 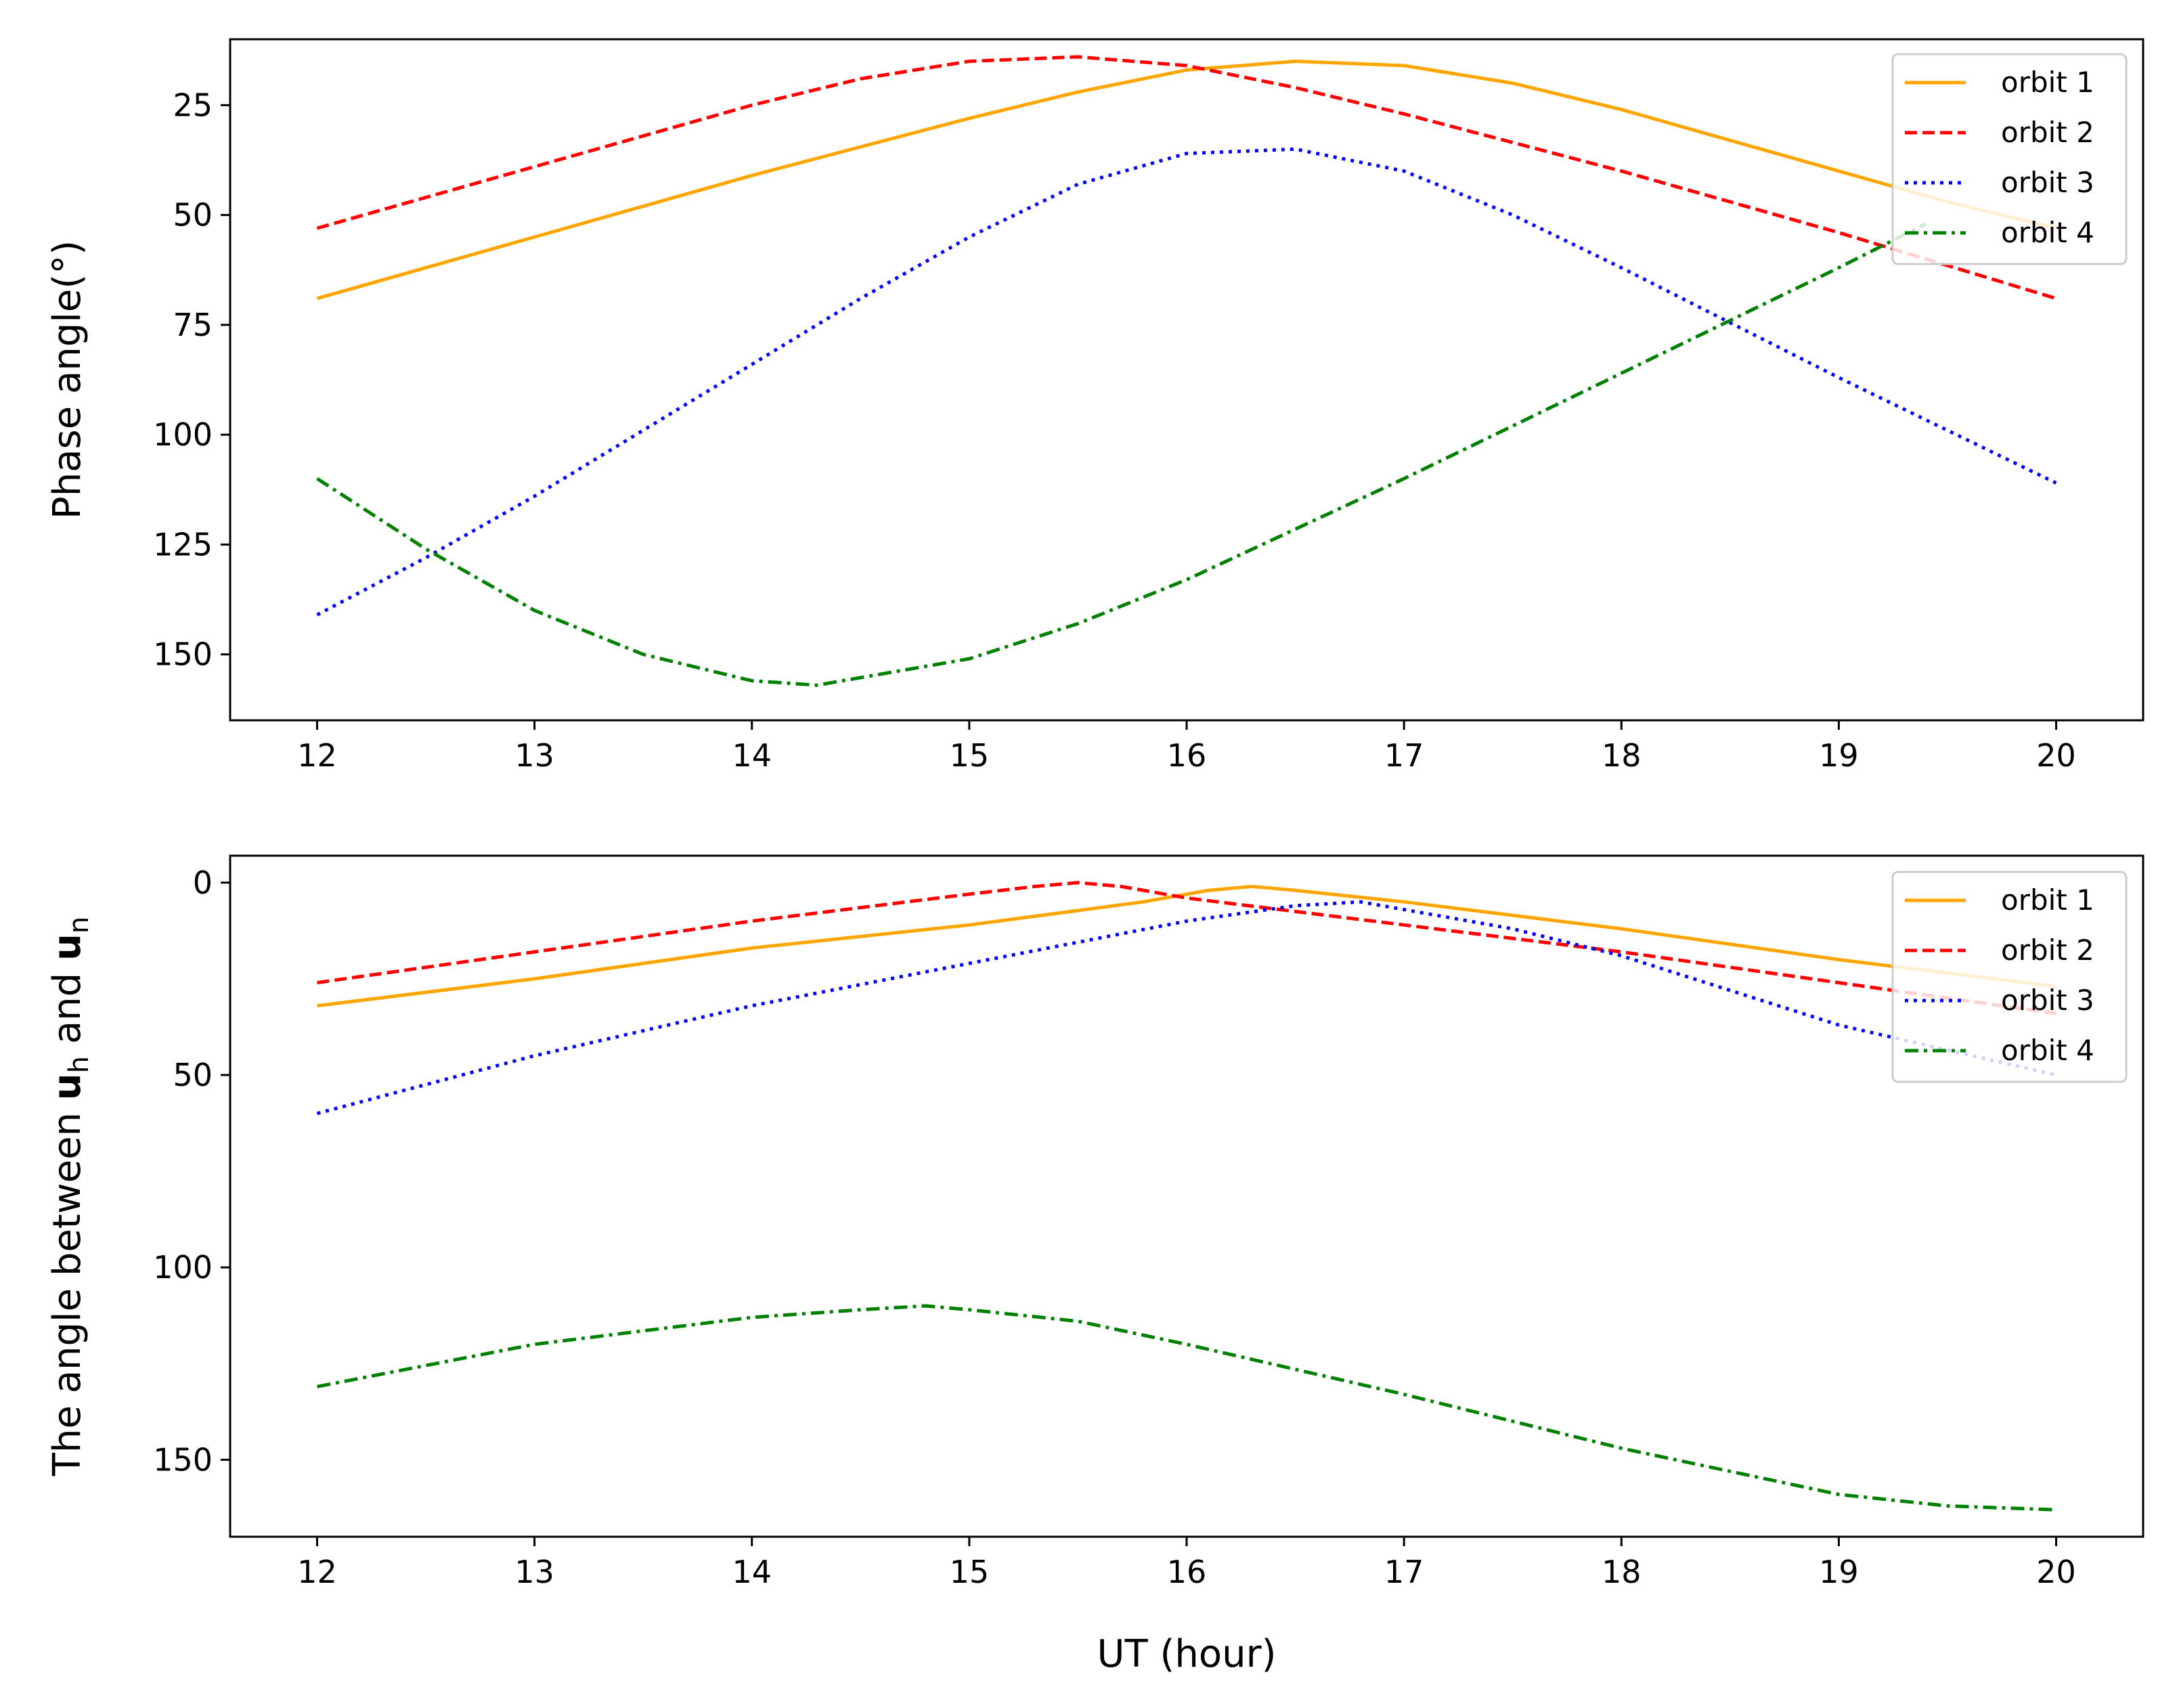 What do you see at coordinates (2047, 900) in the screenshot?
I see `bottom-legend-label-orbit-1: orbit 1` at bounding box center [2047, 900].